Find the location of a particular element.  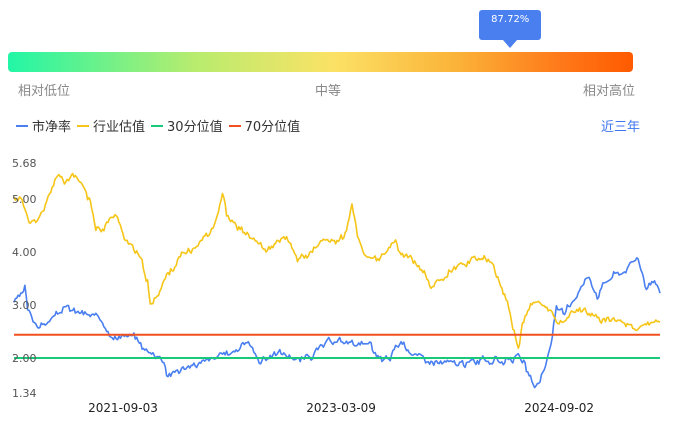

legend-item-p30: 30分位值 is located at coordinates (187, 125).